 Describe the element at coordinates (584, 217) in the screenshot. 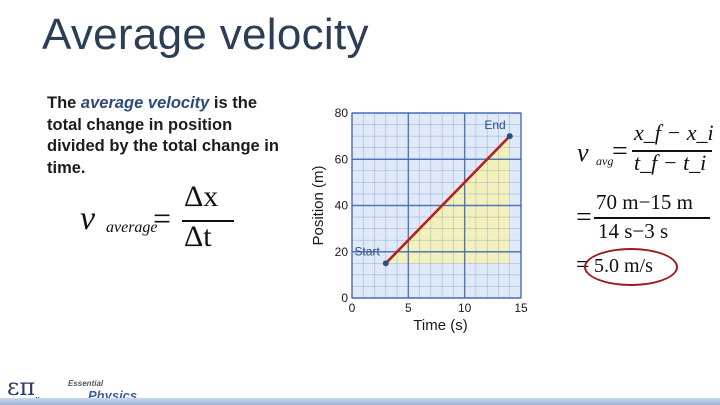

I see `calc-equals-2: =` at that location.